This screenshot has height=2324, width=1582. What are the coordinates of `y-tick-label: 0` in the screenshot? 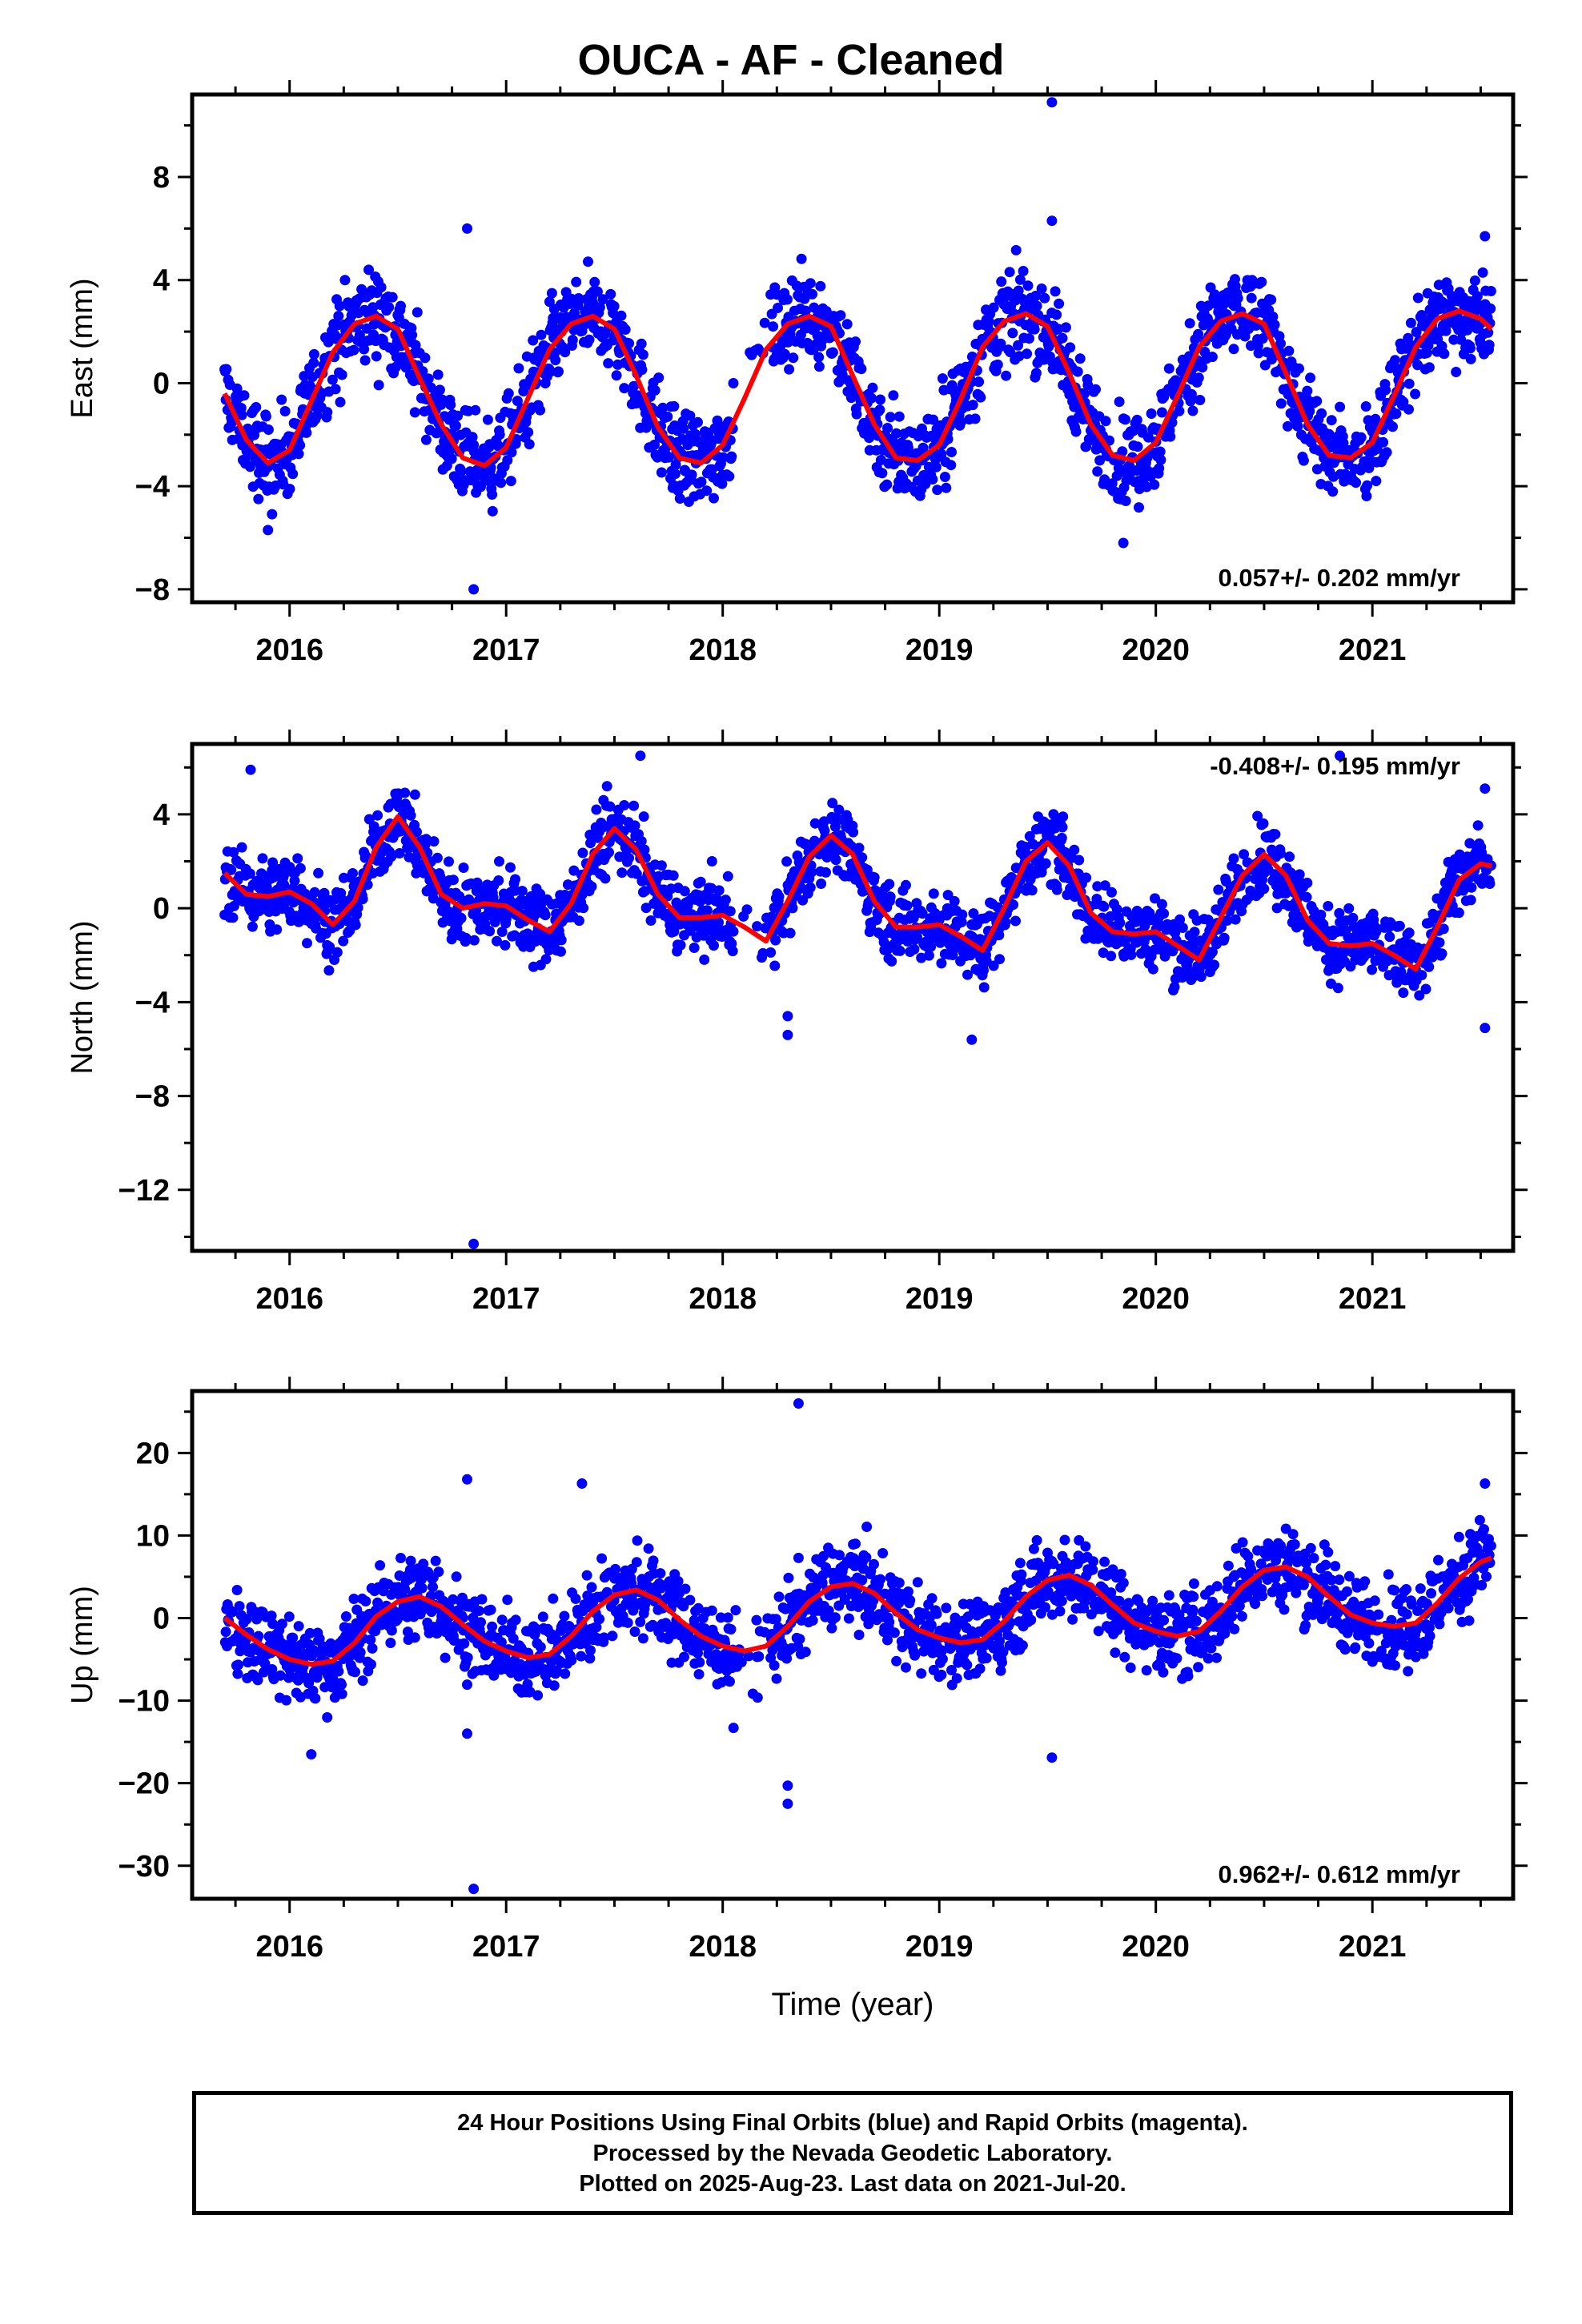 It's located at (161, 909).